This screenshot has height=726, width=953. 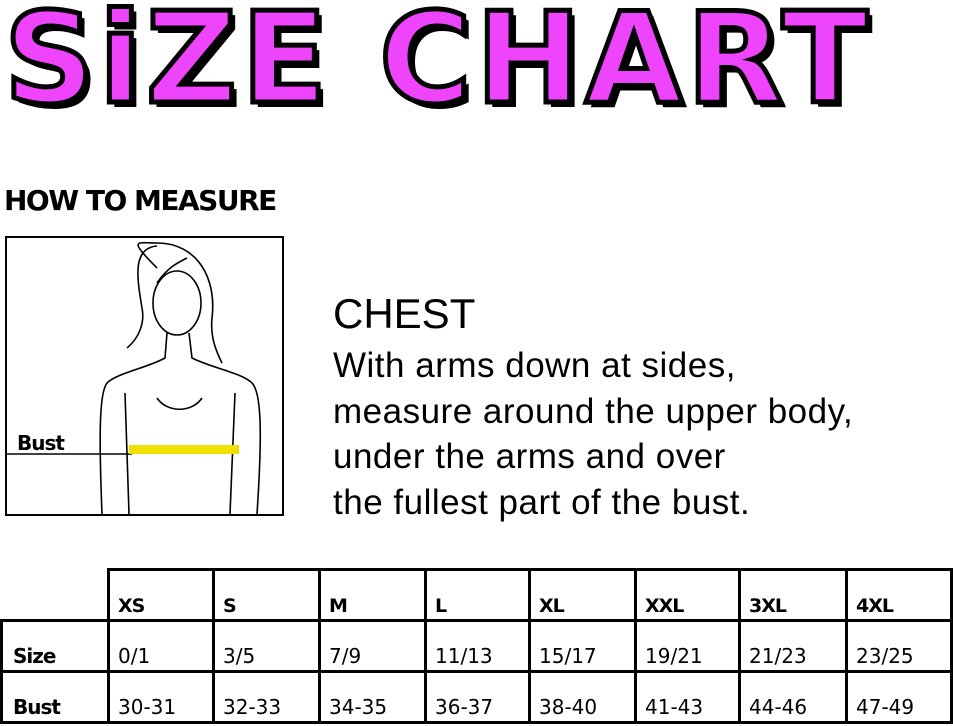 What do you see at coordinates (582, 646) in the screenshot?
I see `table-cell: 15/17` at bounding box center [582, 646].